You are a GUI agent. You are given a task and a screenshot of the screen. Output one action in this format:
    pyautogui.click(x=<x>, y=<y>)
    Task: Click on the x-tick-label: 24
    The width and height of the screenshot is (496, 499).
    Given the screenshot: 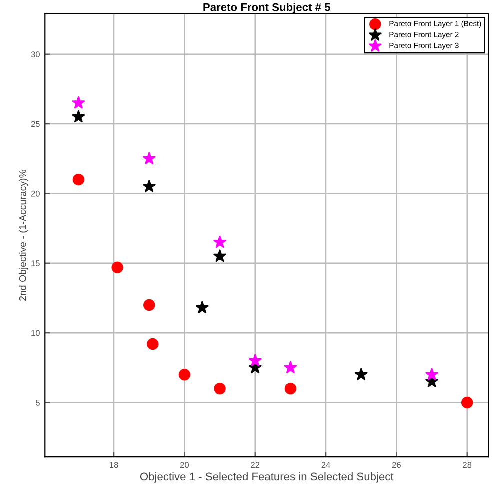 What is the action you would take?
    pyautogui.click(x=326, y=465)
    